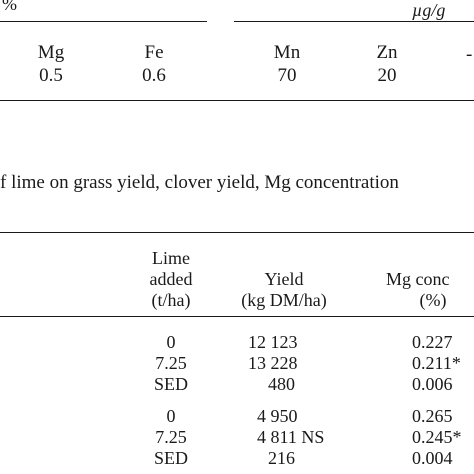  Describe the element at coordinates (171, 342) in the screenshot. I see `row-1-lime: 0` at that location.